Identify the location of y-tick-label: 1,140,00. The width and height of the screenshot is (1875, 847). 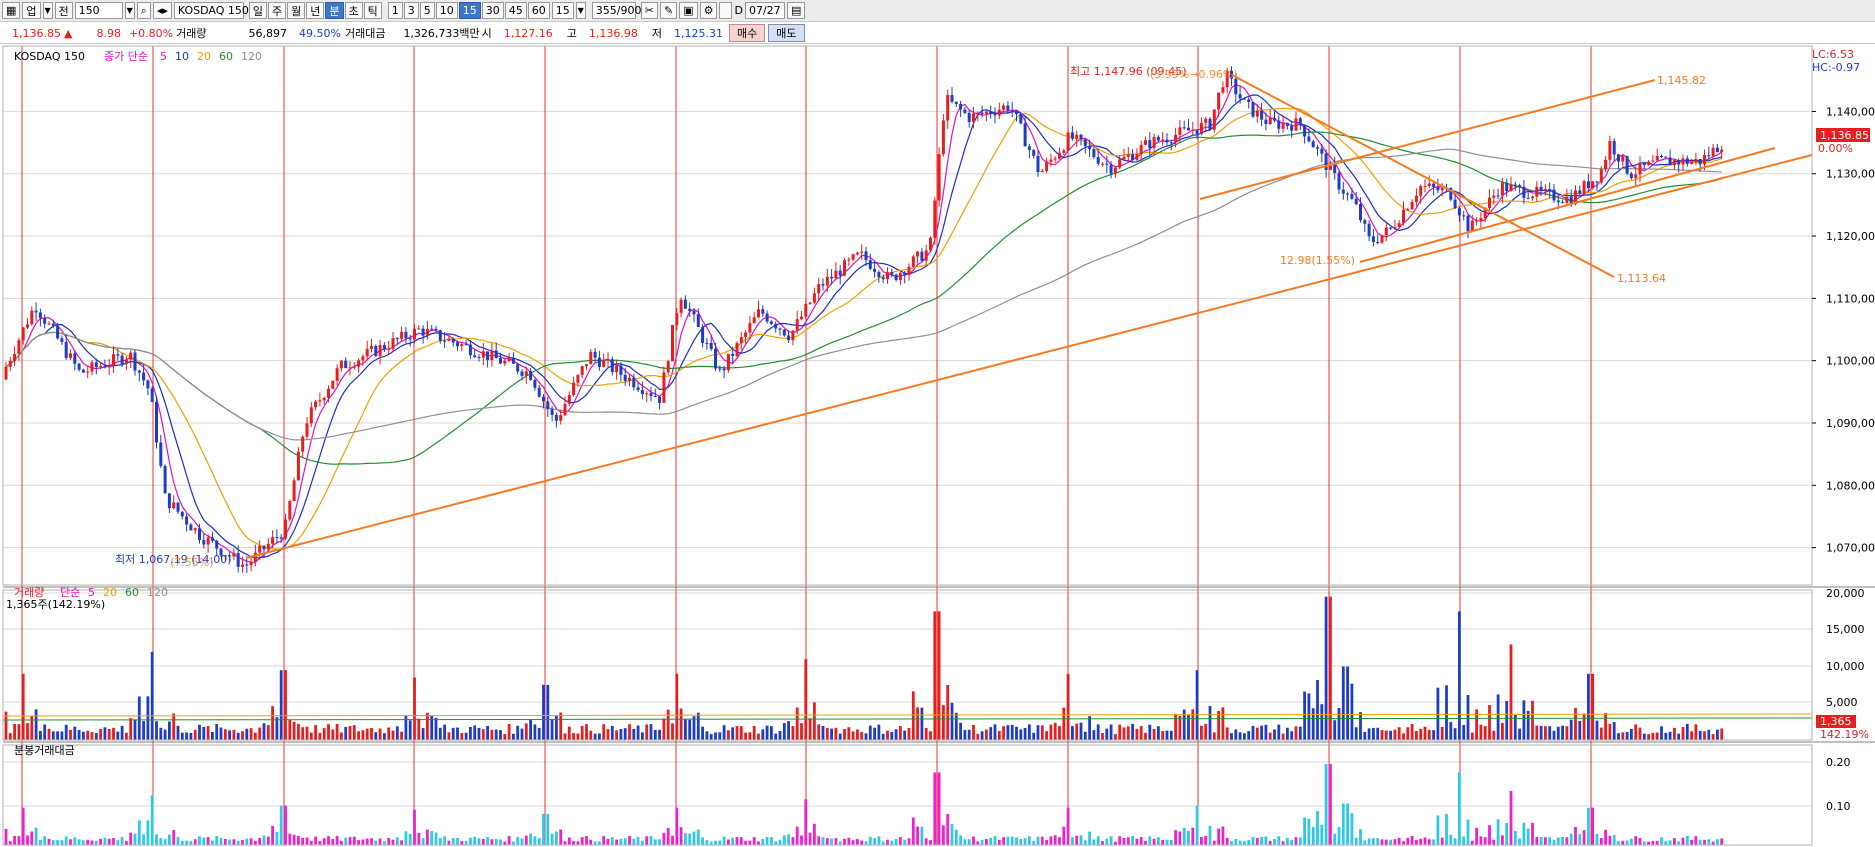
(1850, 111).